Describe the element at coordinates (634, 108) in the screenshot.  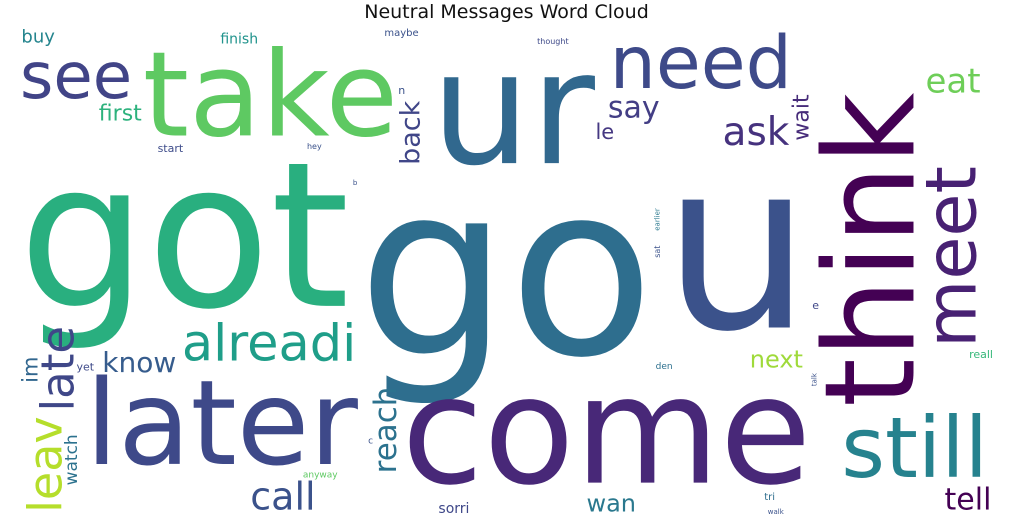
I see `word-say: say` at that location.